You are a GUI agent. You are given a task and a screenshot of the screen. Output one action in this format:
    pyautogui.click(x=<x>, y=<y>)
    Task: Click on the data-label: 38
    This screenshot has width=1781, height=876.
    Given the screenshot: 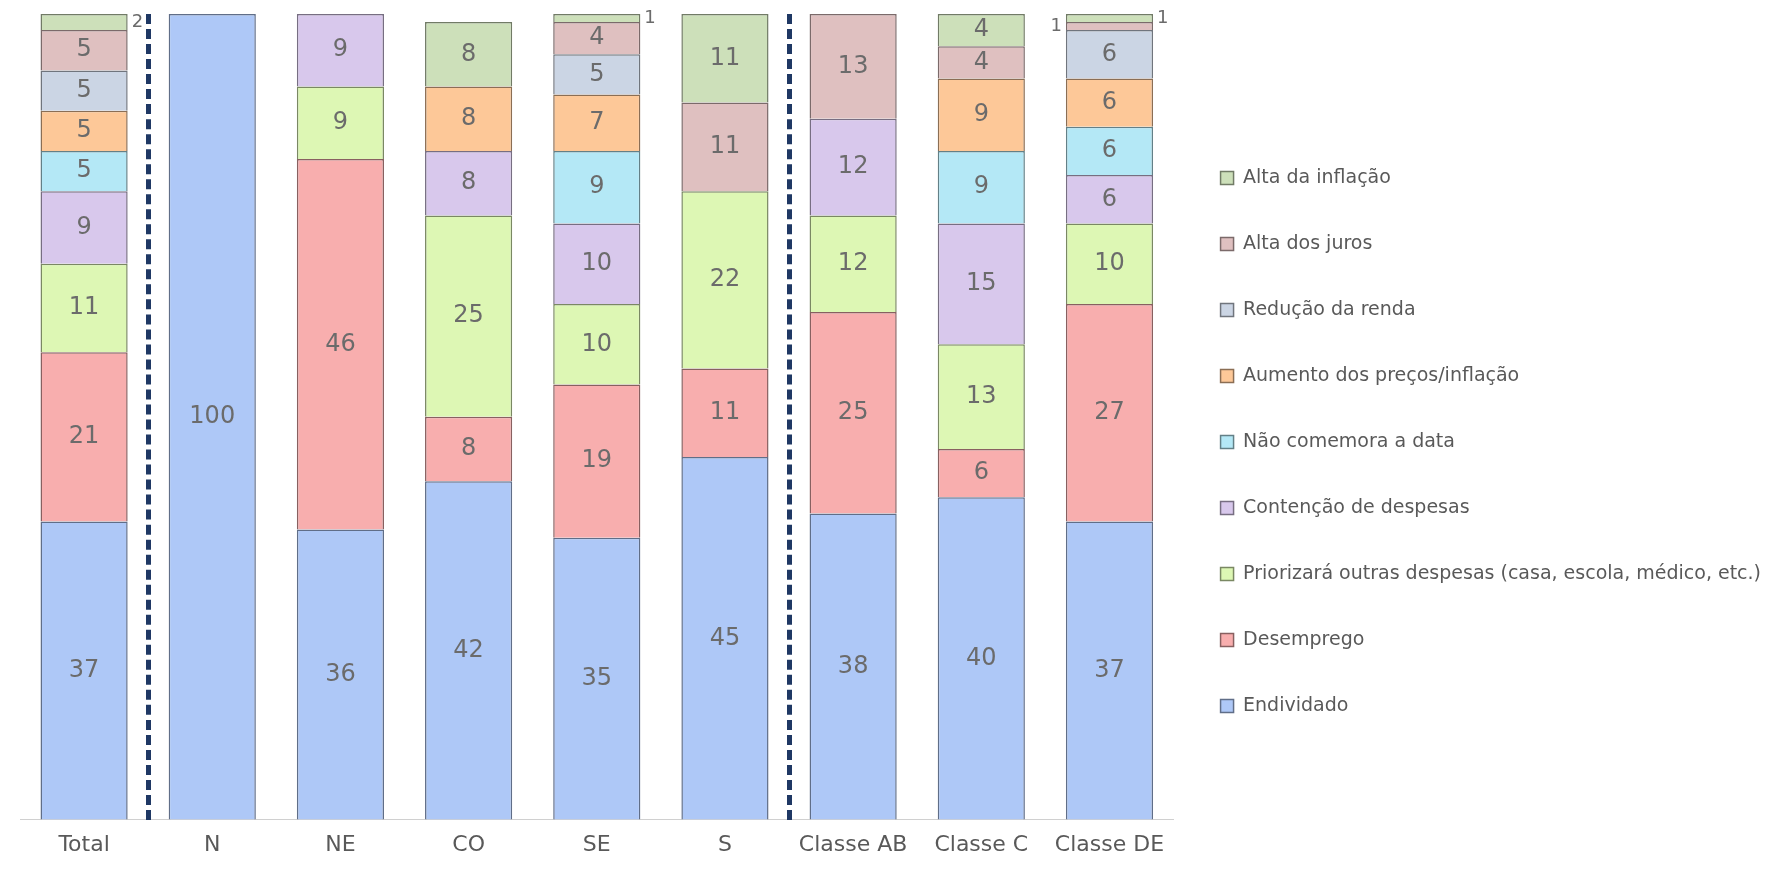 What is the action you would take?
    pyautogui.click(x=853, y=664)
    